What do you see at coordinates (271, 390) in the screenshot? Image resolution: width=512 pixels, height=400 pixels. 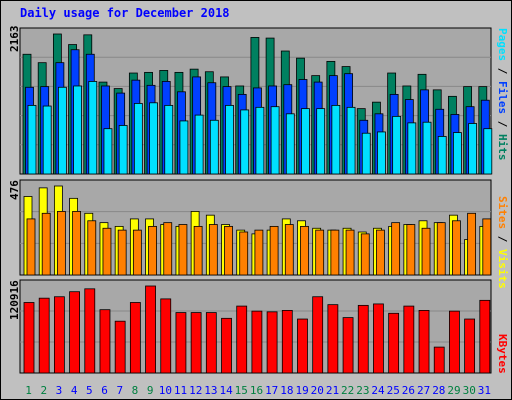 I see `day-tick-label: 17` at bounding box center [271, 390].